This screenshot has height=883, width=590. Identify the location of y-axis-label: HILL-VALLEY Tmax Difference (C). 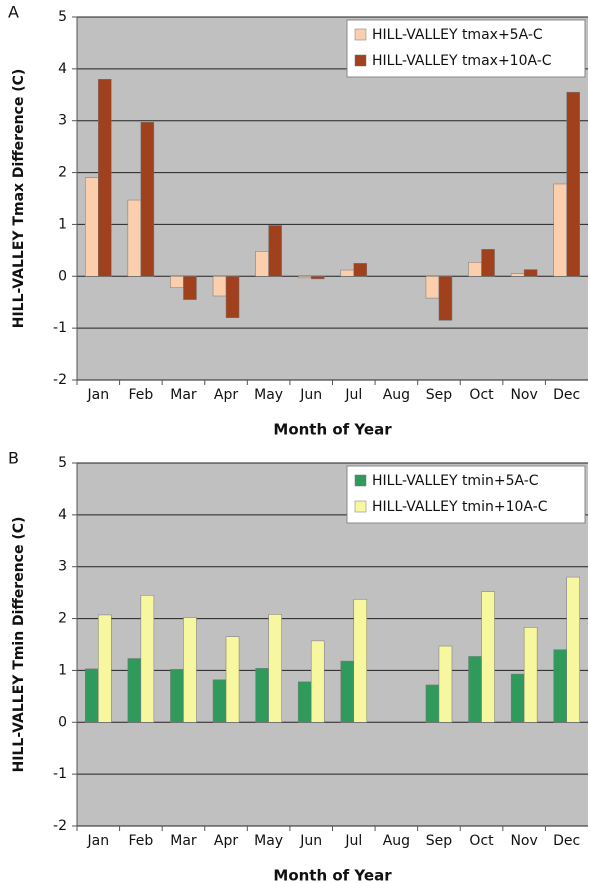
(19, 199).